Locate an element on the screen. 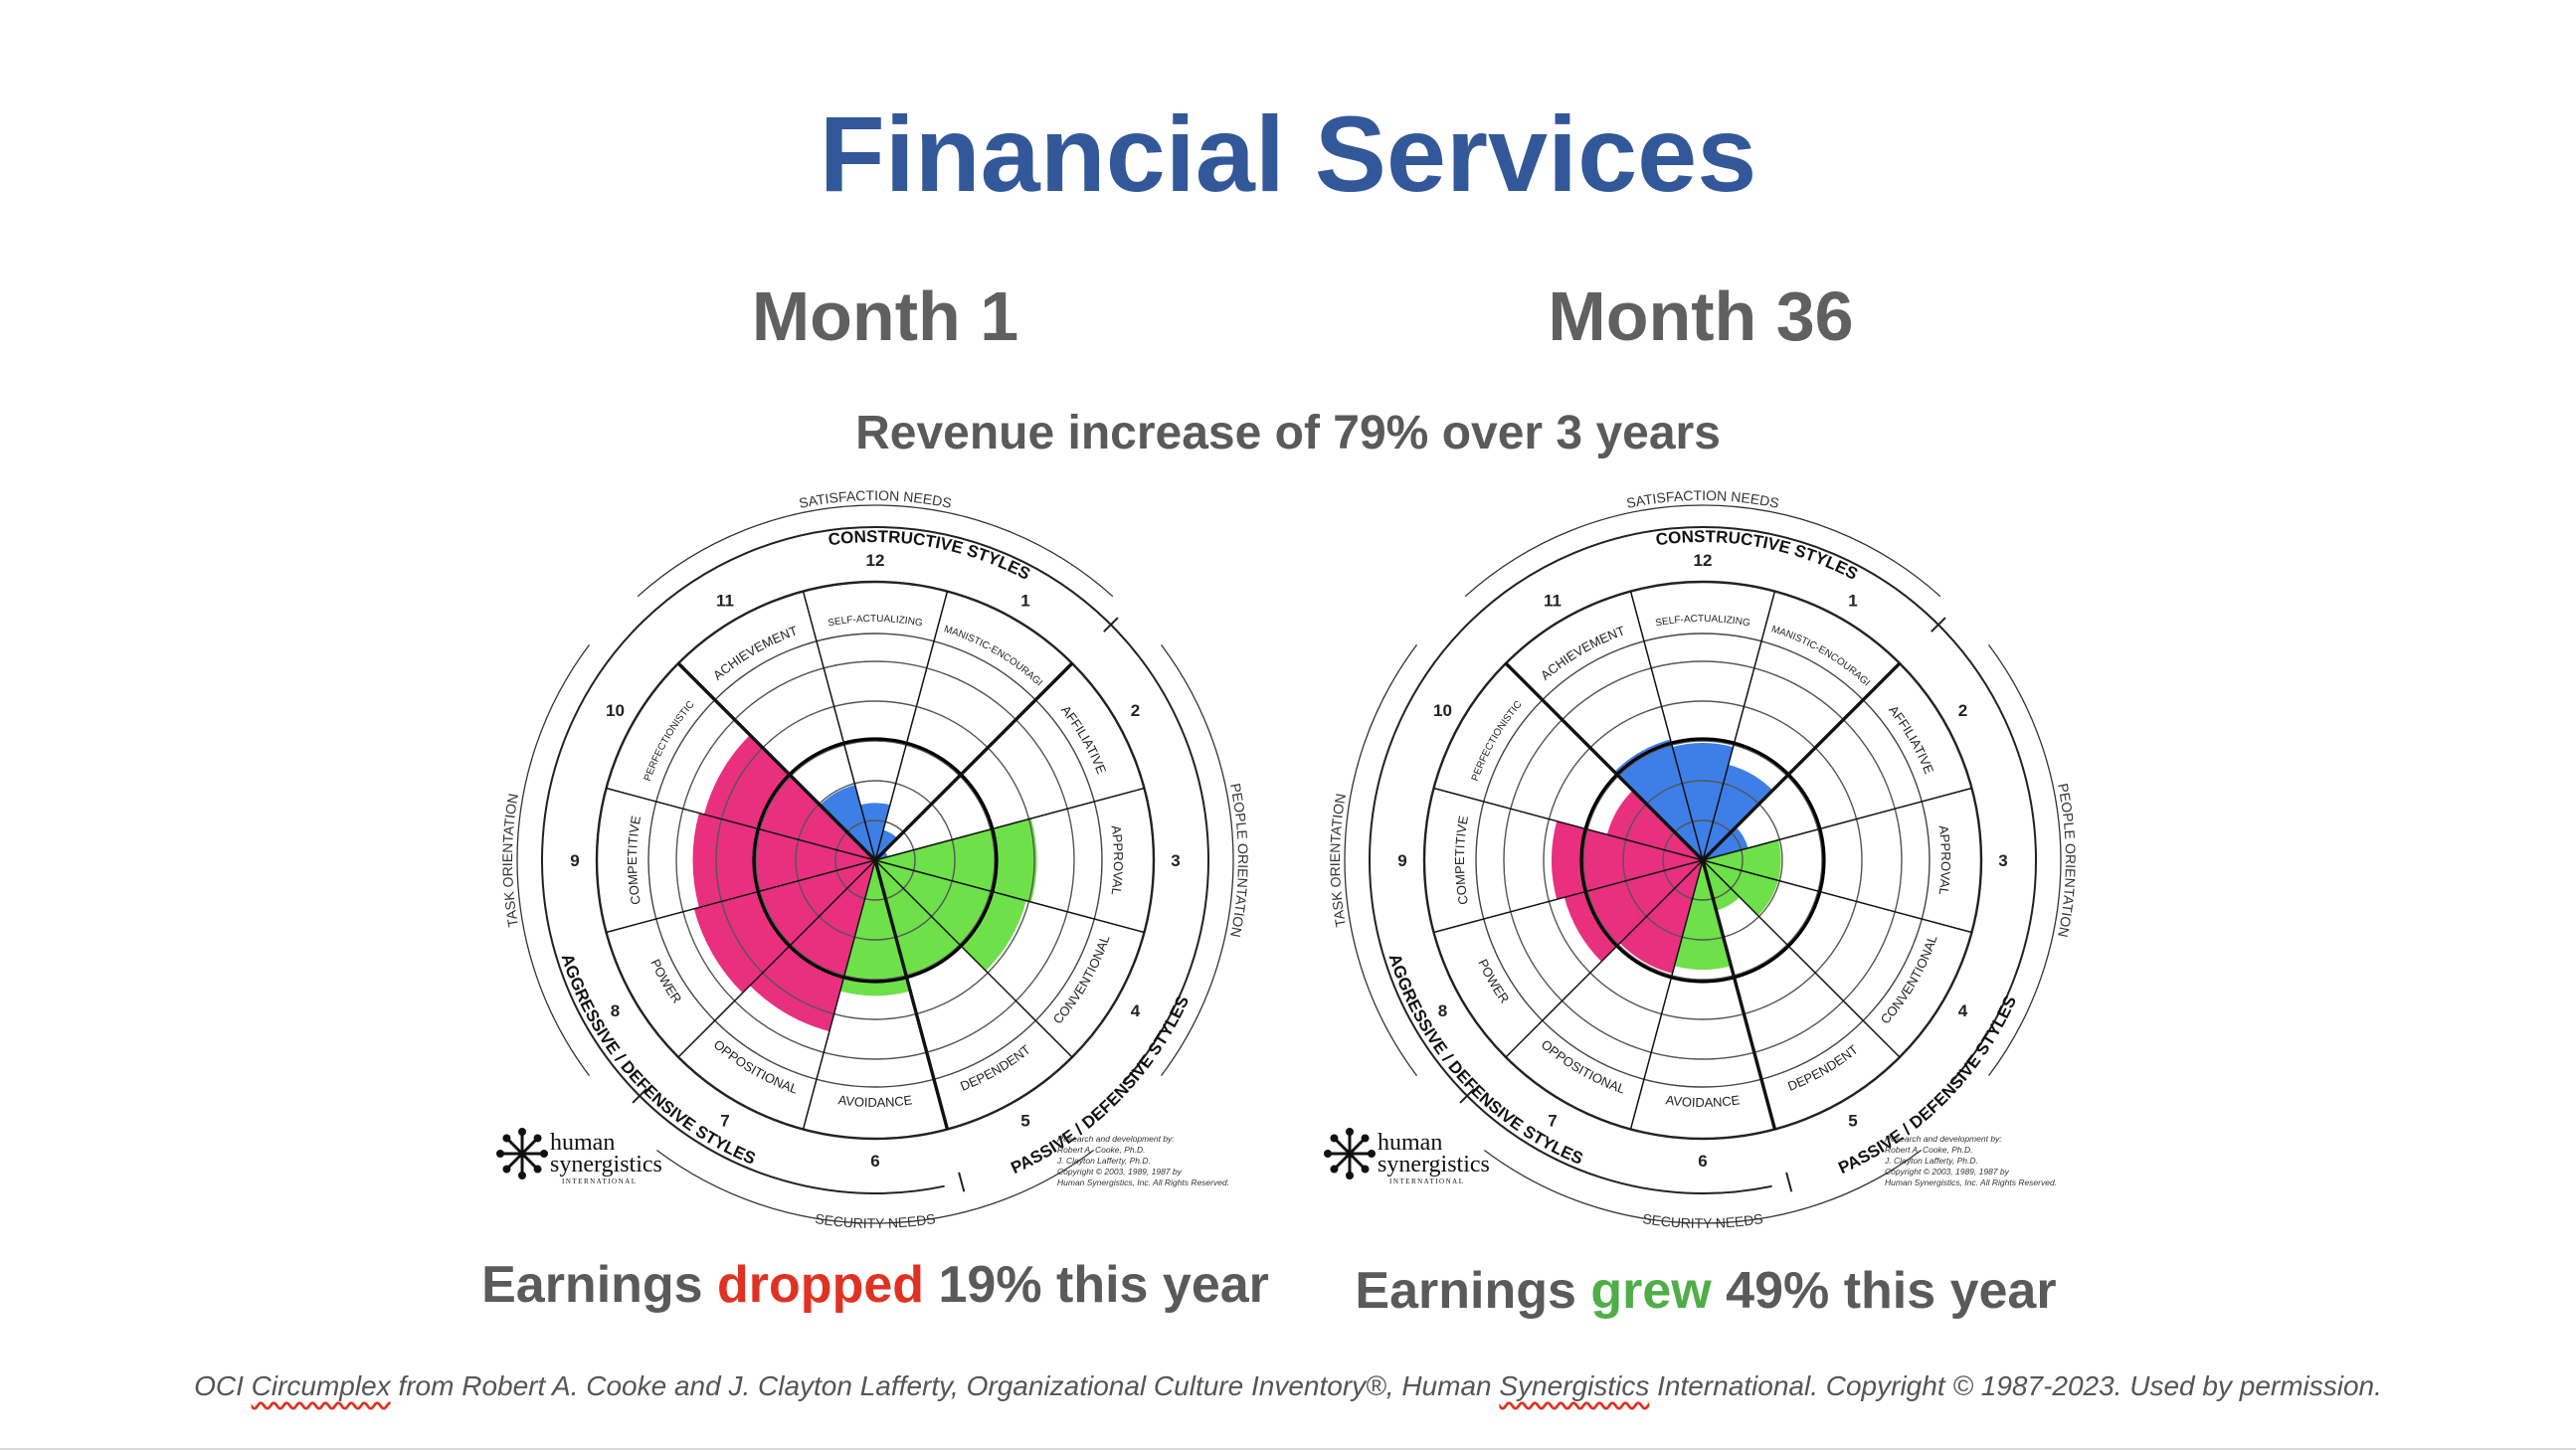 The height and width of the screenshot is (1450, 2576). cluster-title-constructive: CONSTRUCTIVE STYLES is located at coordinates (930, 555).